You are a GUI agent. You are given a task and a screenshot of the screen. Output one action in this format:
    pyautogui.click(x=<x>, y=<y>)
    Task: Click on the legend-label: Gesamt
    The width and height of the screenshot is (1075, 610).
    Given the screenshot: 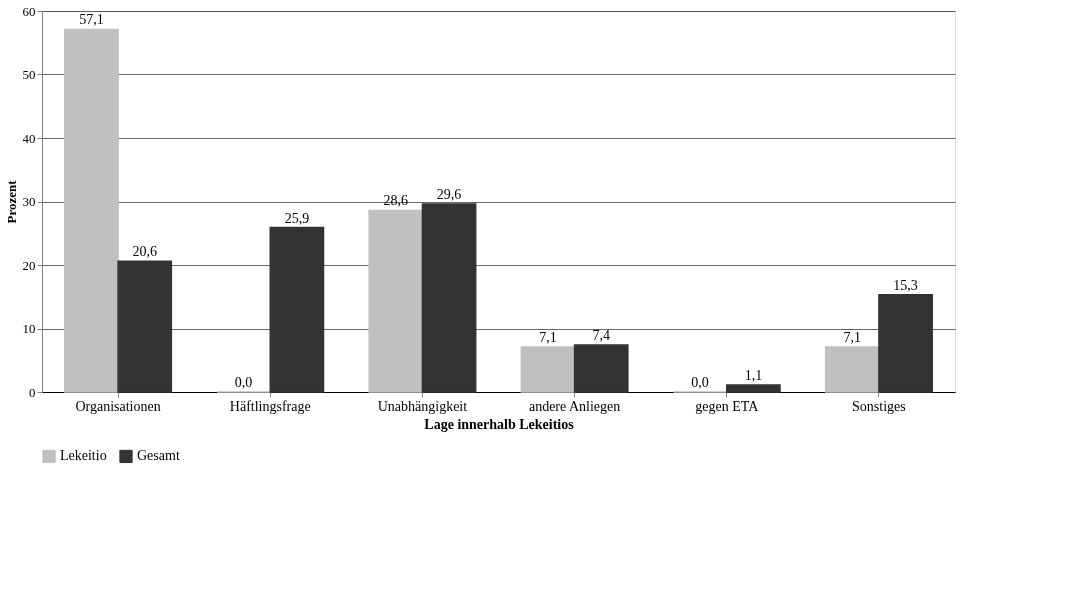 What is the action you would take?
    pyautogui.click(x=158, y=456)
    